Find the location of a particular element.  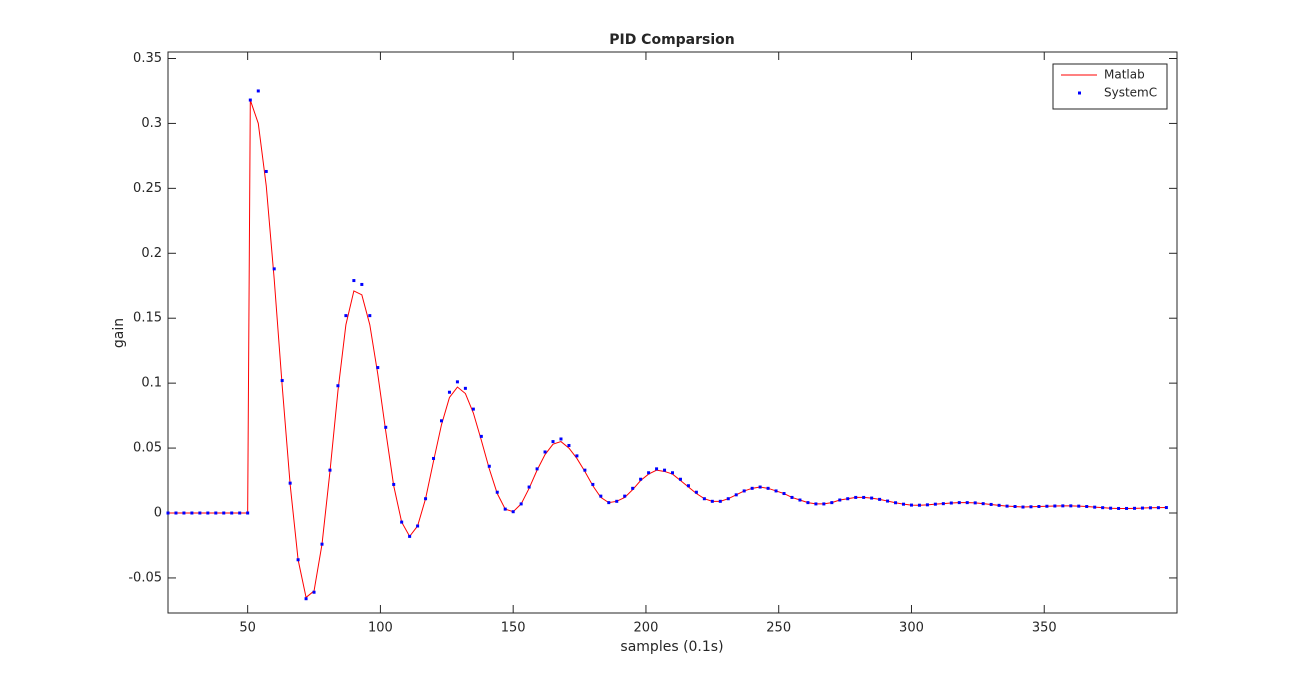

y-axis-label: gain is located at coordinates (119, 333).